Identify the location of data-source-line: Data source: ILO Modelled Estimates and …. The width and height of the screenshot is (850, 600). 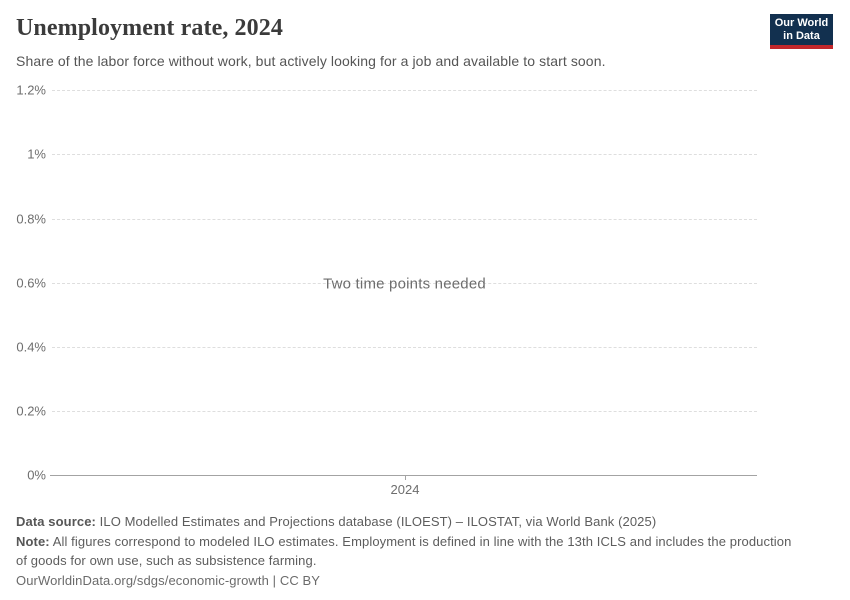
(425, 521).